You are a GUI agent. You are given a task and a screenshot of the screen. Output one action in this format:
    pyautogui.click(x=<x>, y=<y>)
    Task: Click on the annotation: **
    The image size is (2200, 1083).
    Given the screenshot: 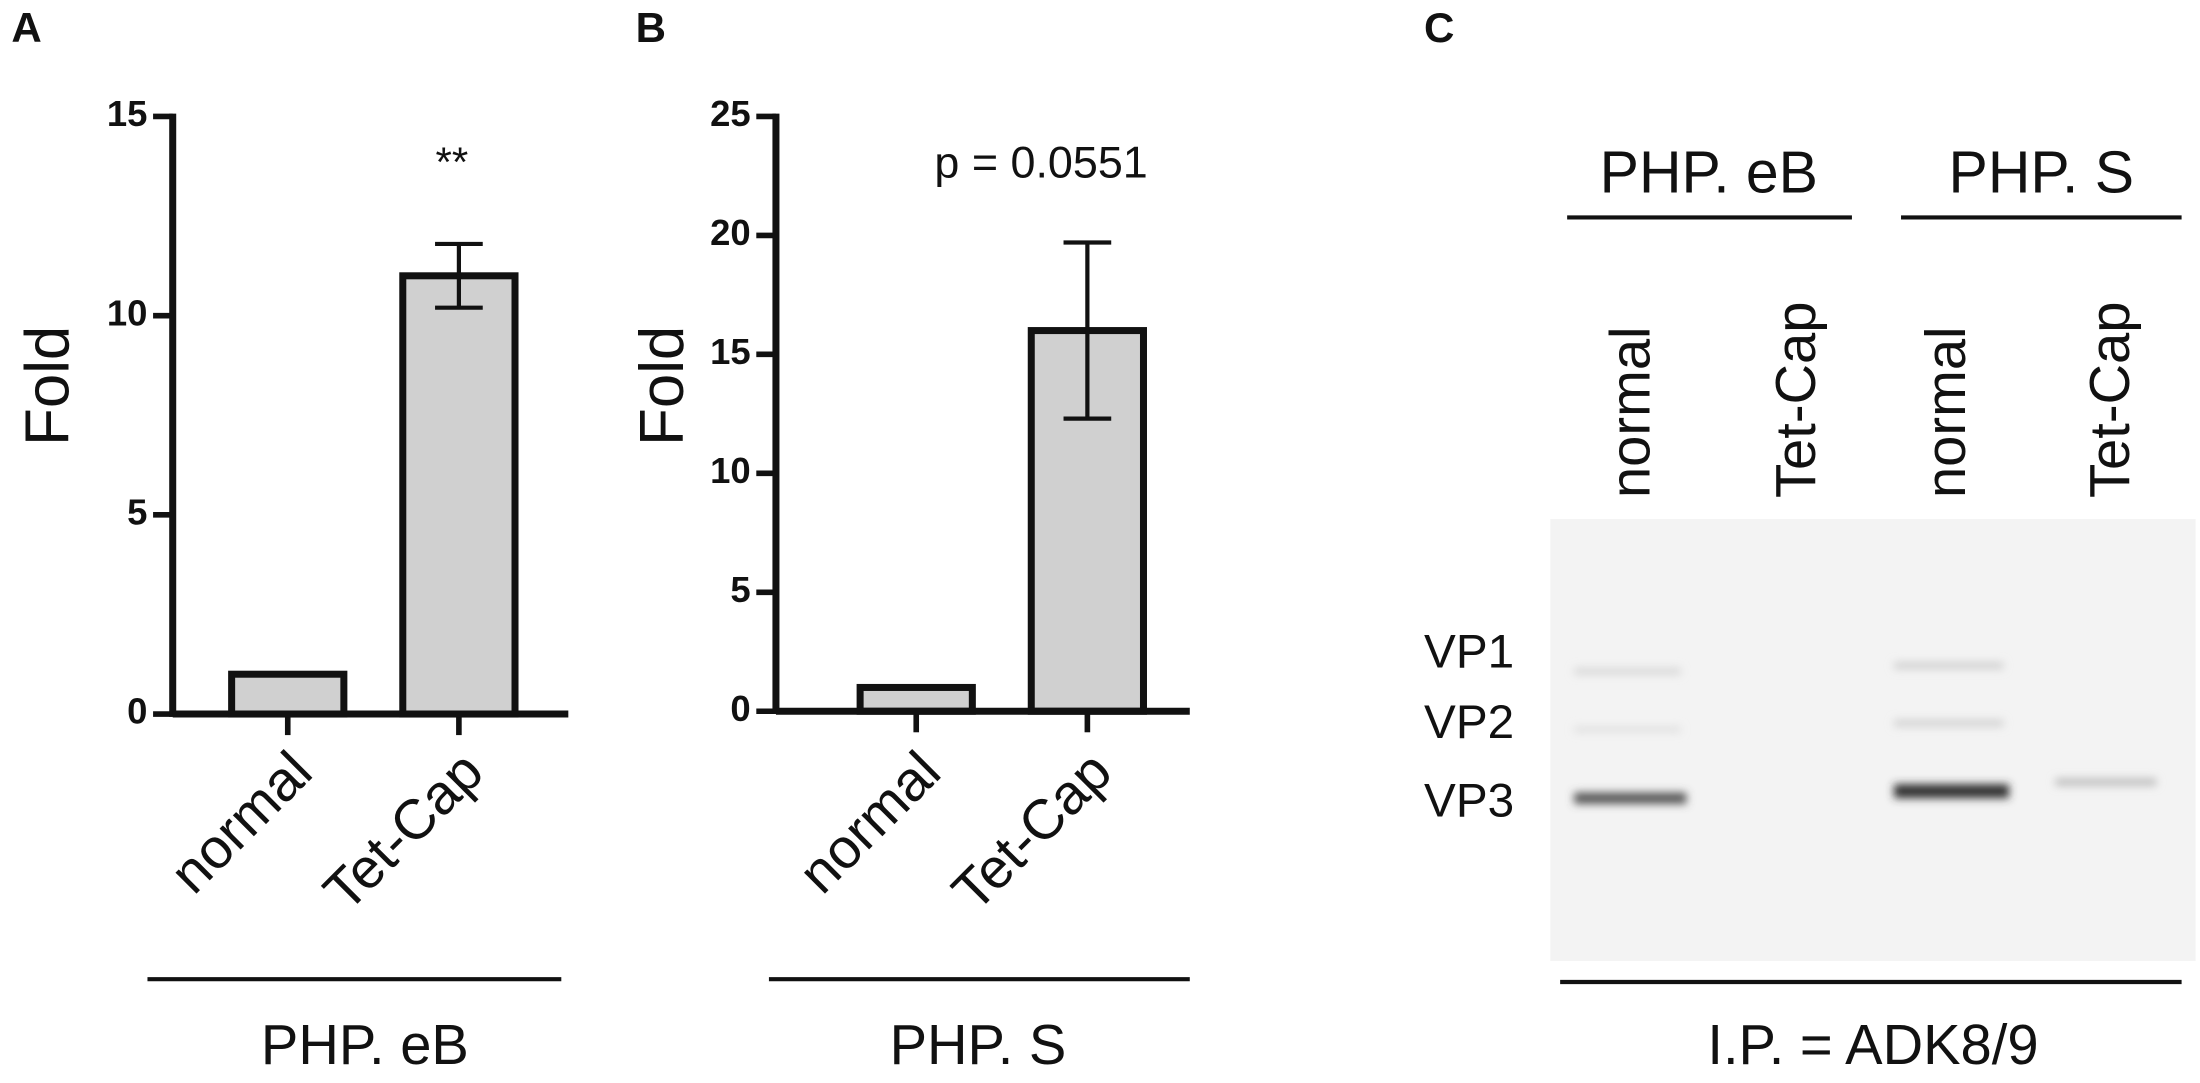 What is the action you would take?
    pyautogui.click(x=452, y=162)
    